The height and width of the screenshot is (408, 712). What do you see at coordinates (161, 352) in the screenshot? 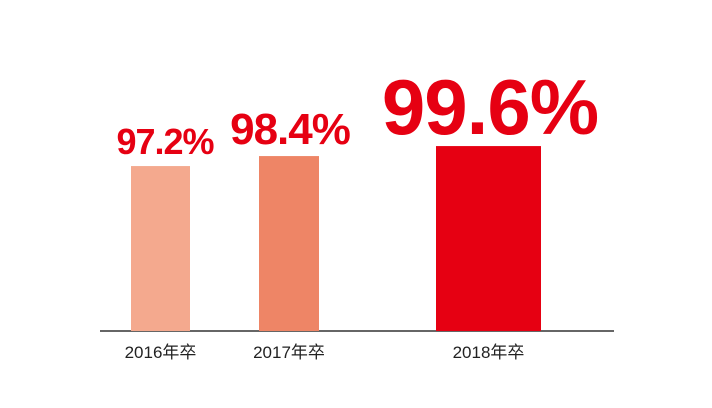
I see `x-tick-label: 2016年卒` at bounding box center [161, 352].